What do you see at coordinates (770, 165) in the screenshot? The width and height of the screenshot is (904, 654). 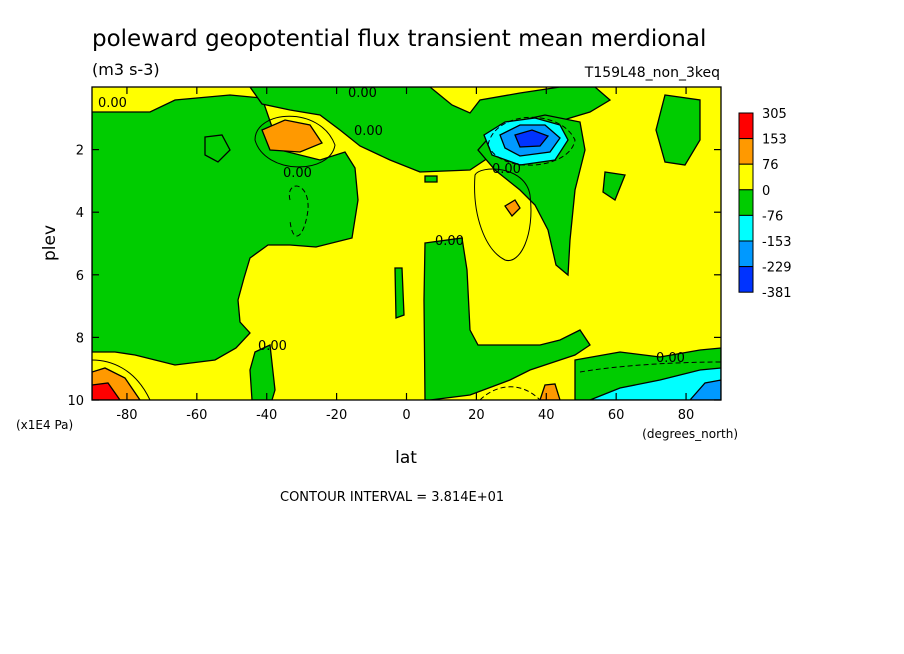 I see `colorbar-label: 76` at bounding box center [770, 165].